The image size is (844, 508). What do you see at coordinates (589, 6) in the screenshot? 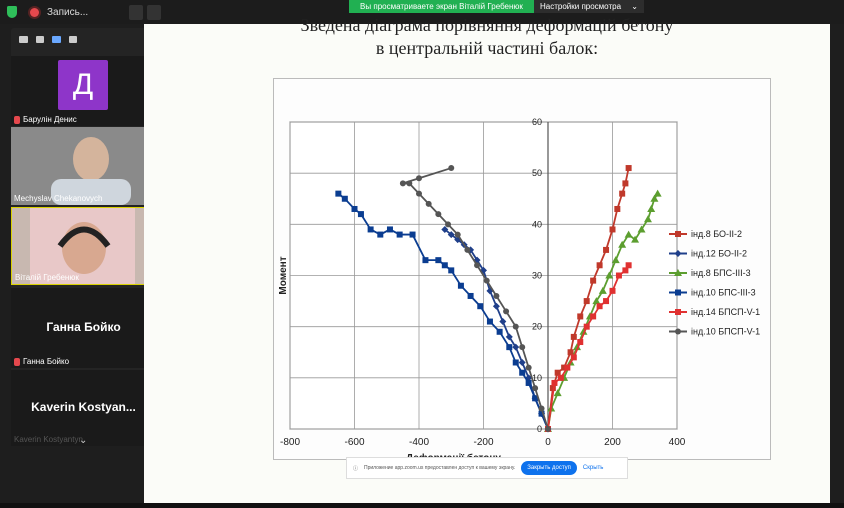
I see `view-settings-button: Настройки просмотра ⌄` at bounding box center [589, 6].